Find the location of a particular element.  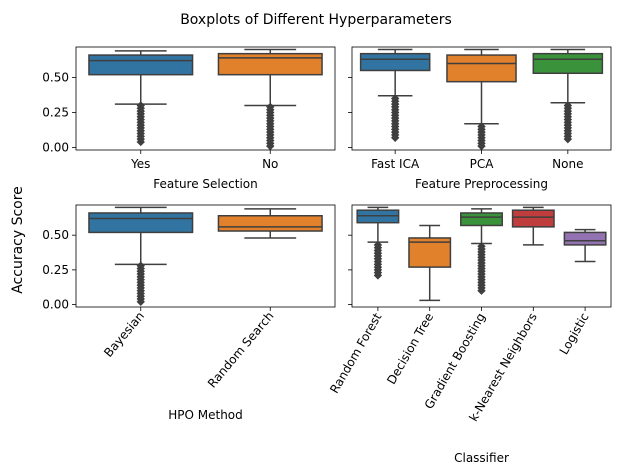

figure-title: Boxplots of Different Hyperparameters is located at coordinates (316, 20).